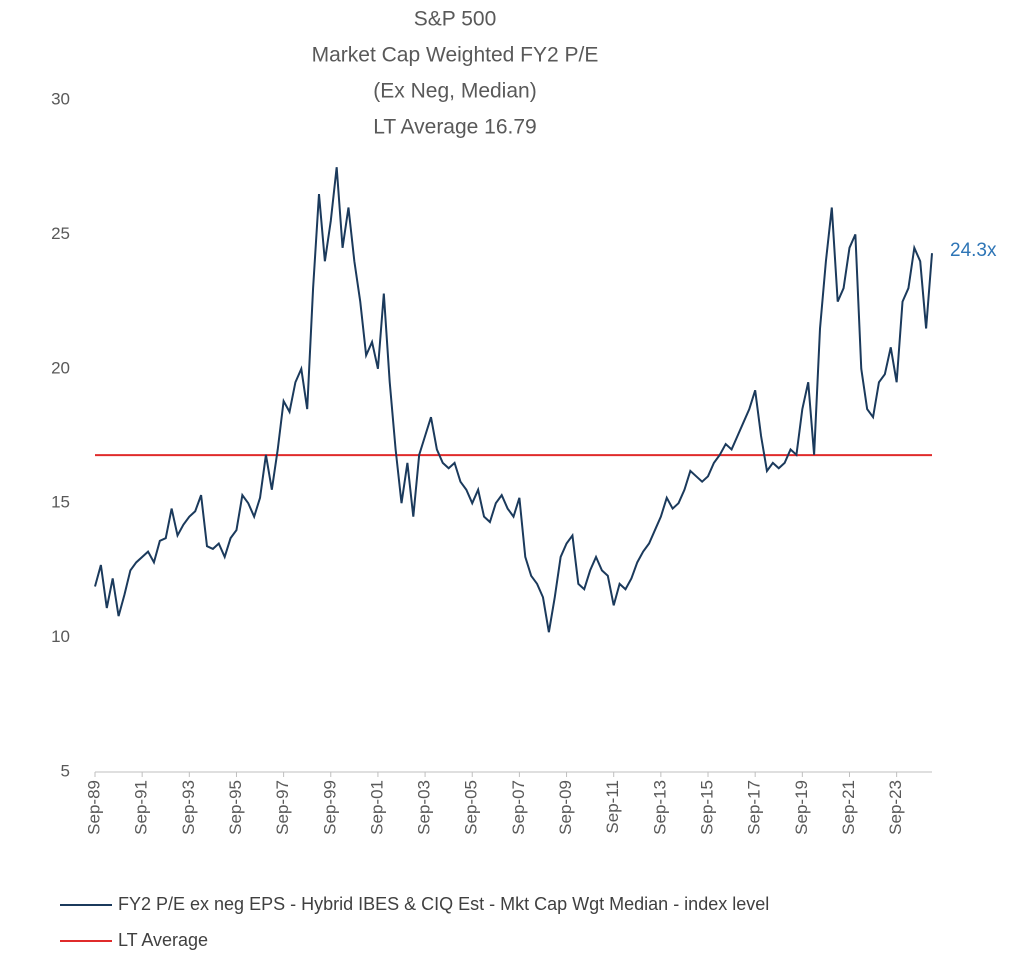 This screenshot has width=1024, height=966. What do you see at coordinates (282, 807) in the screenshot?
I see `x-tick-label: Sep-97` at bounding box center [282, 807].